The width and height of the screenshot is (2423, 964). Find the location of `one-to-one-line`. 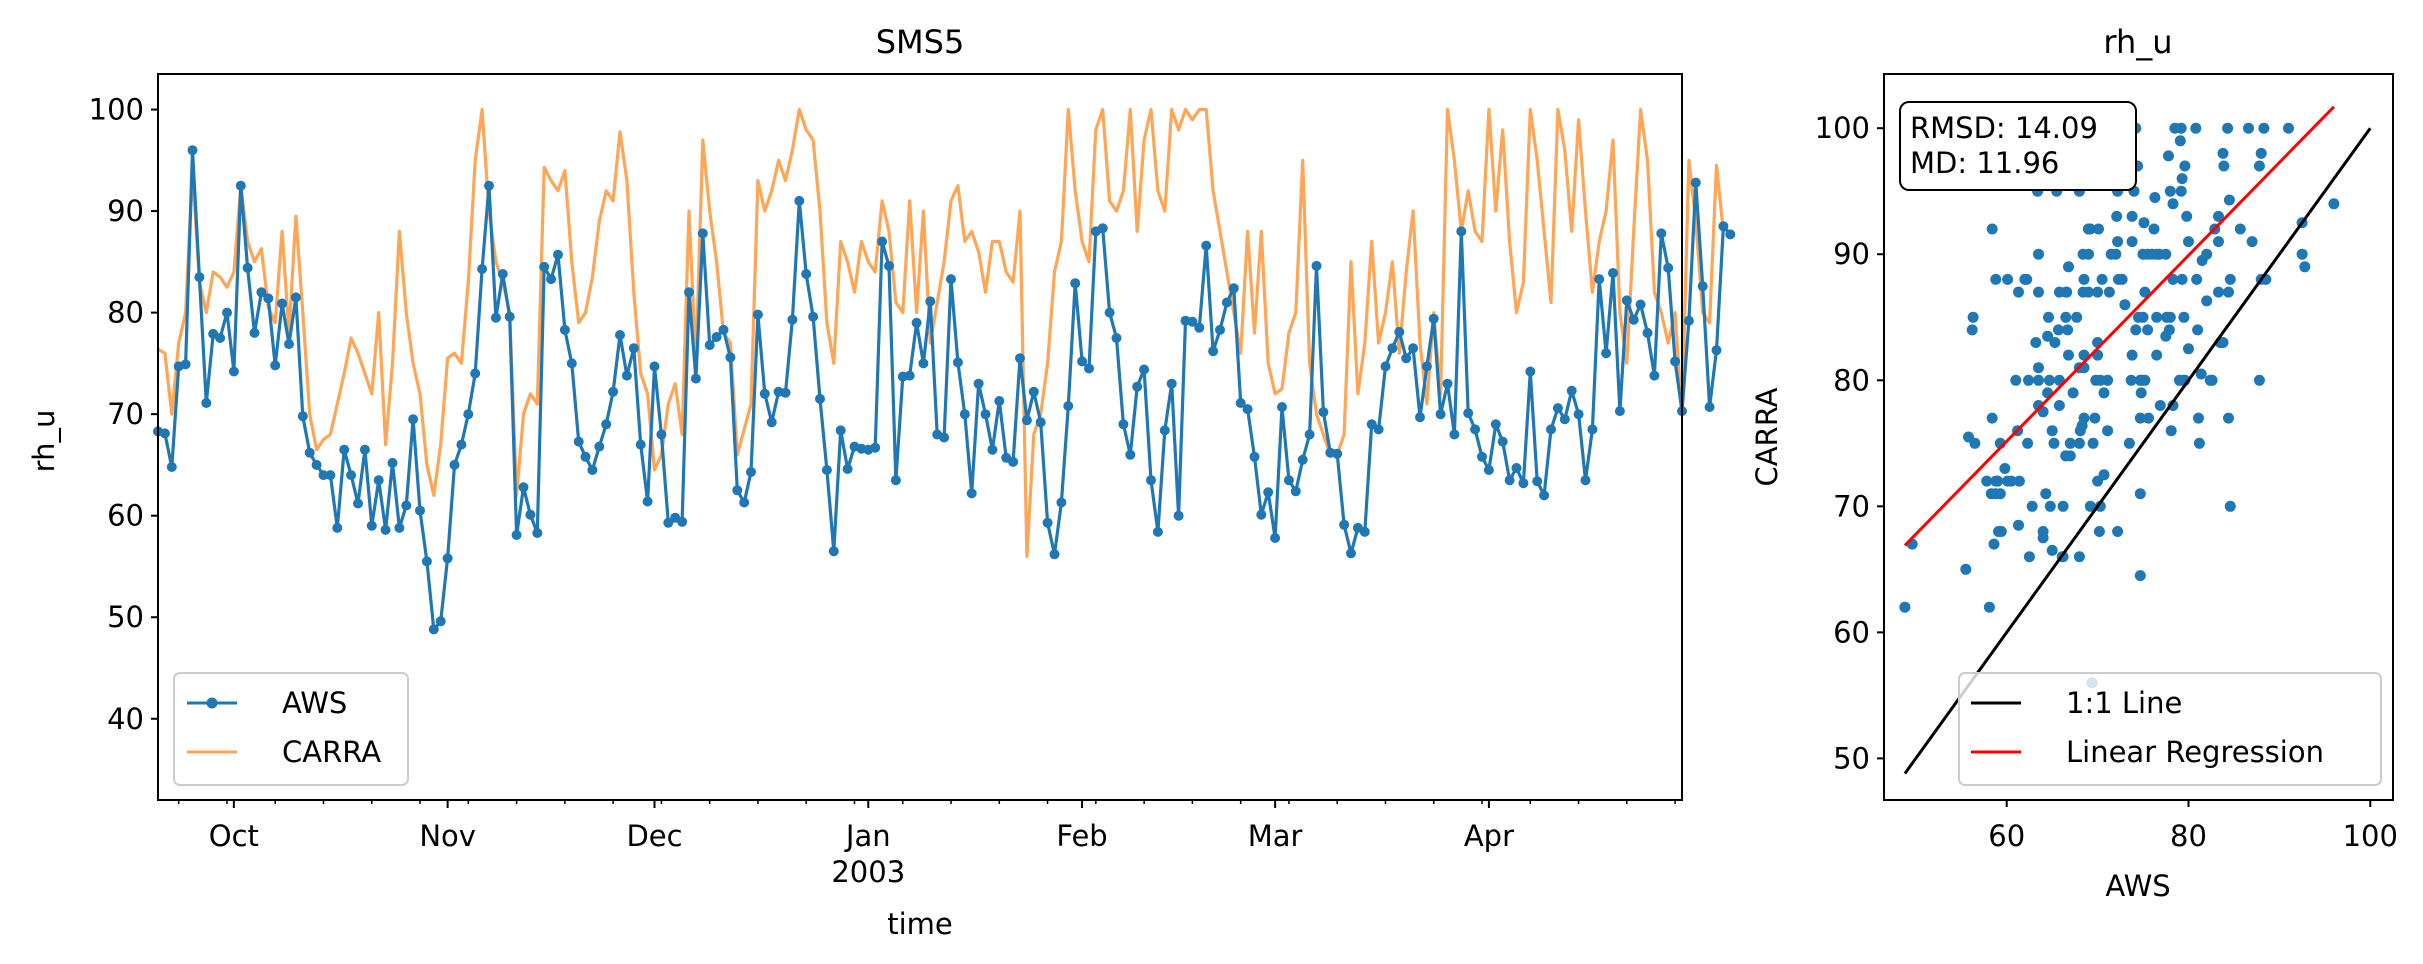

one-to-one-line is located at coordinates (2137, 451).